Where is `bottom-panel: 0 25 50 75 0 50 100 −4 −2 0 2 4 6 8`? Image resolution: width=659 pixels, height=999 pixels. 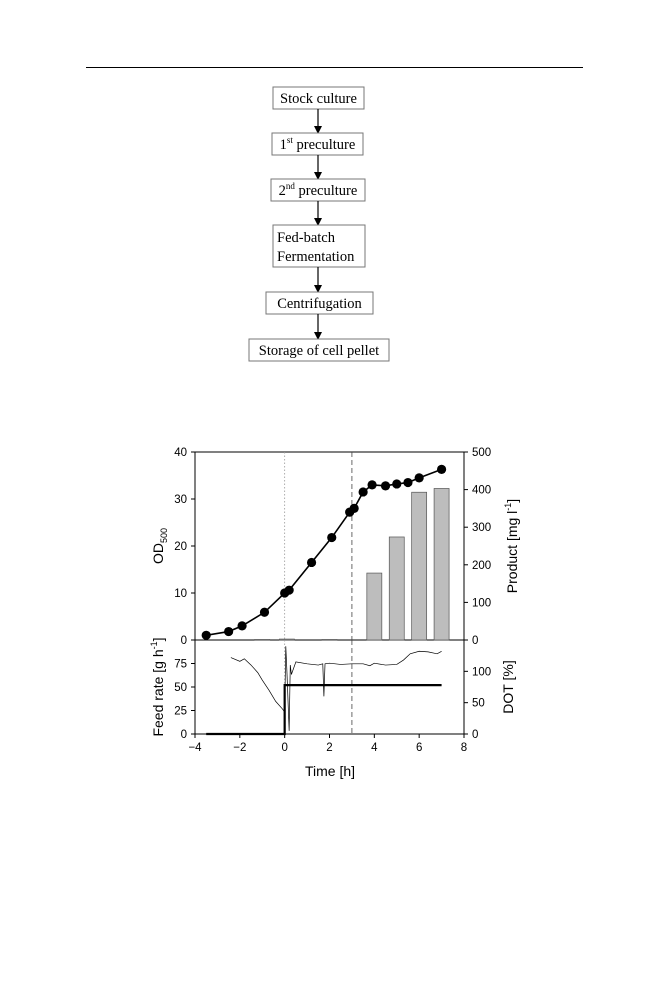 bottom-panel: 0 25 50 75 0 50 100 −4 −2 0 2 4 6 8 is located at coordinates (332, 697).